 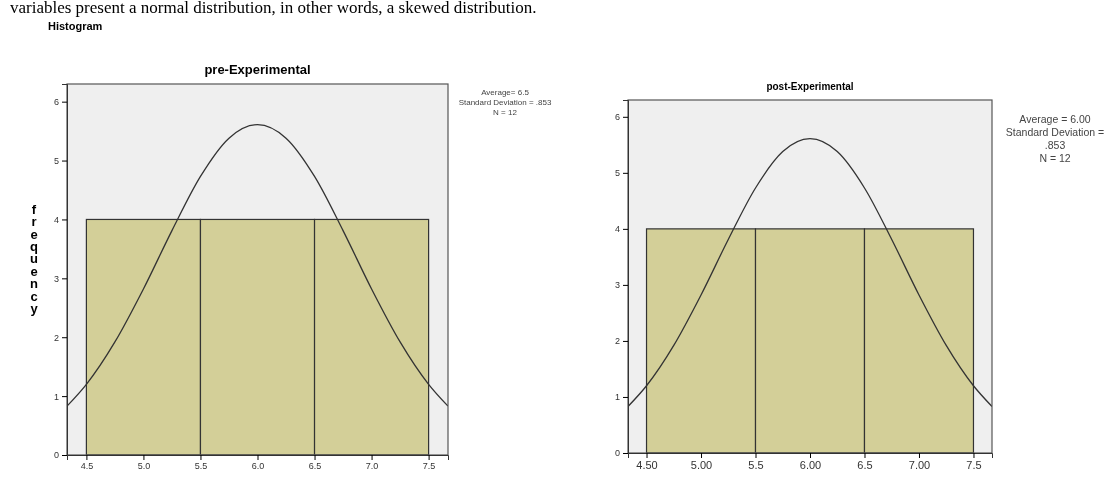 I want to click on text: Histogram, so click(x=75, y=26).